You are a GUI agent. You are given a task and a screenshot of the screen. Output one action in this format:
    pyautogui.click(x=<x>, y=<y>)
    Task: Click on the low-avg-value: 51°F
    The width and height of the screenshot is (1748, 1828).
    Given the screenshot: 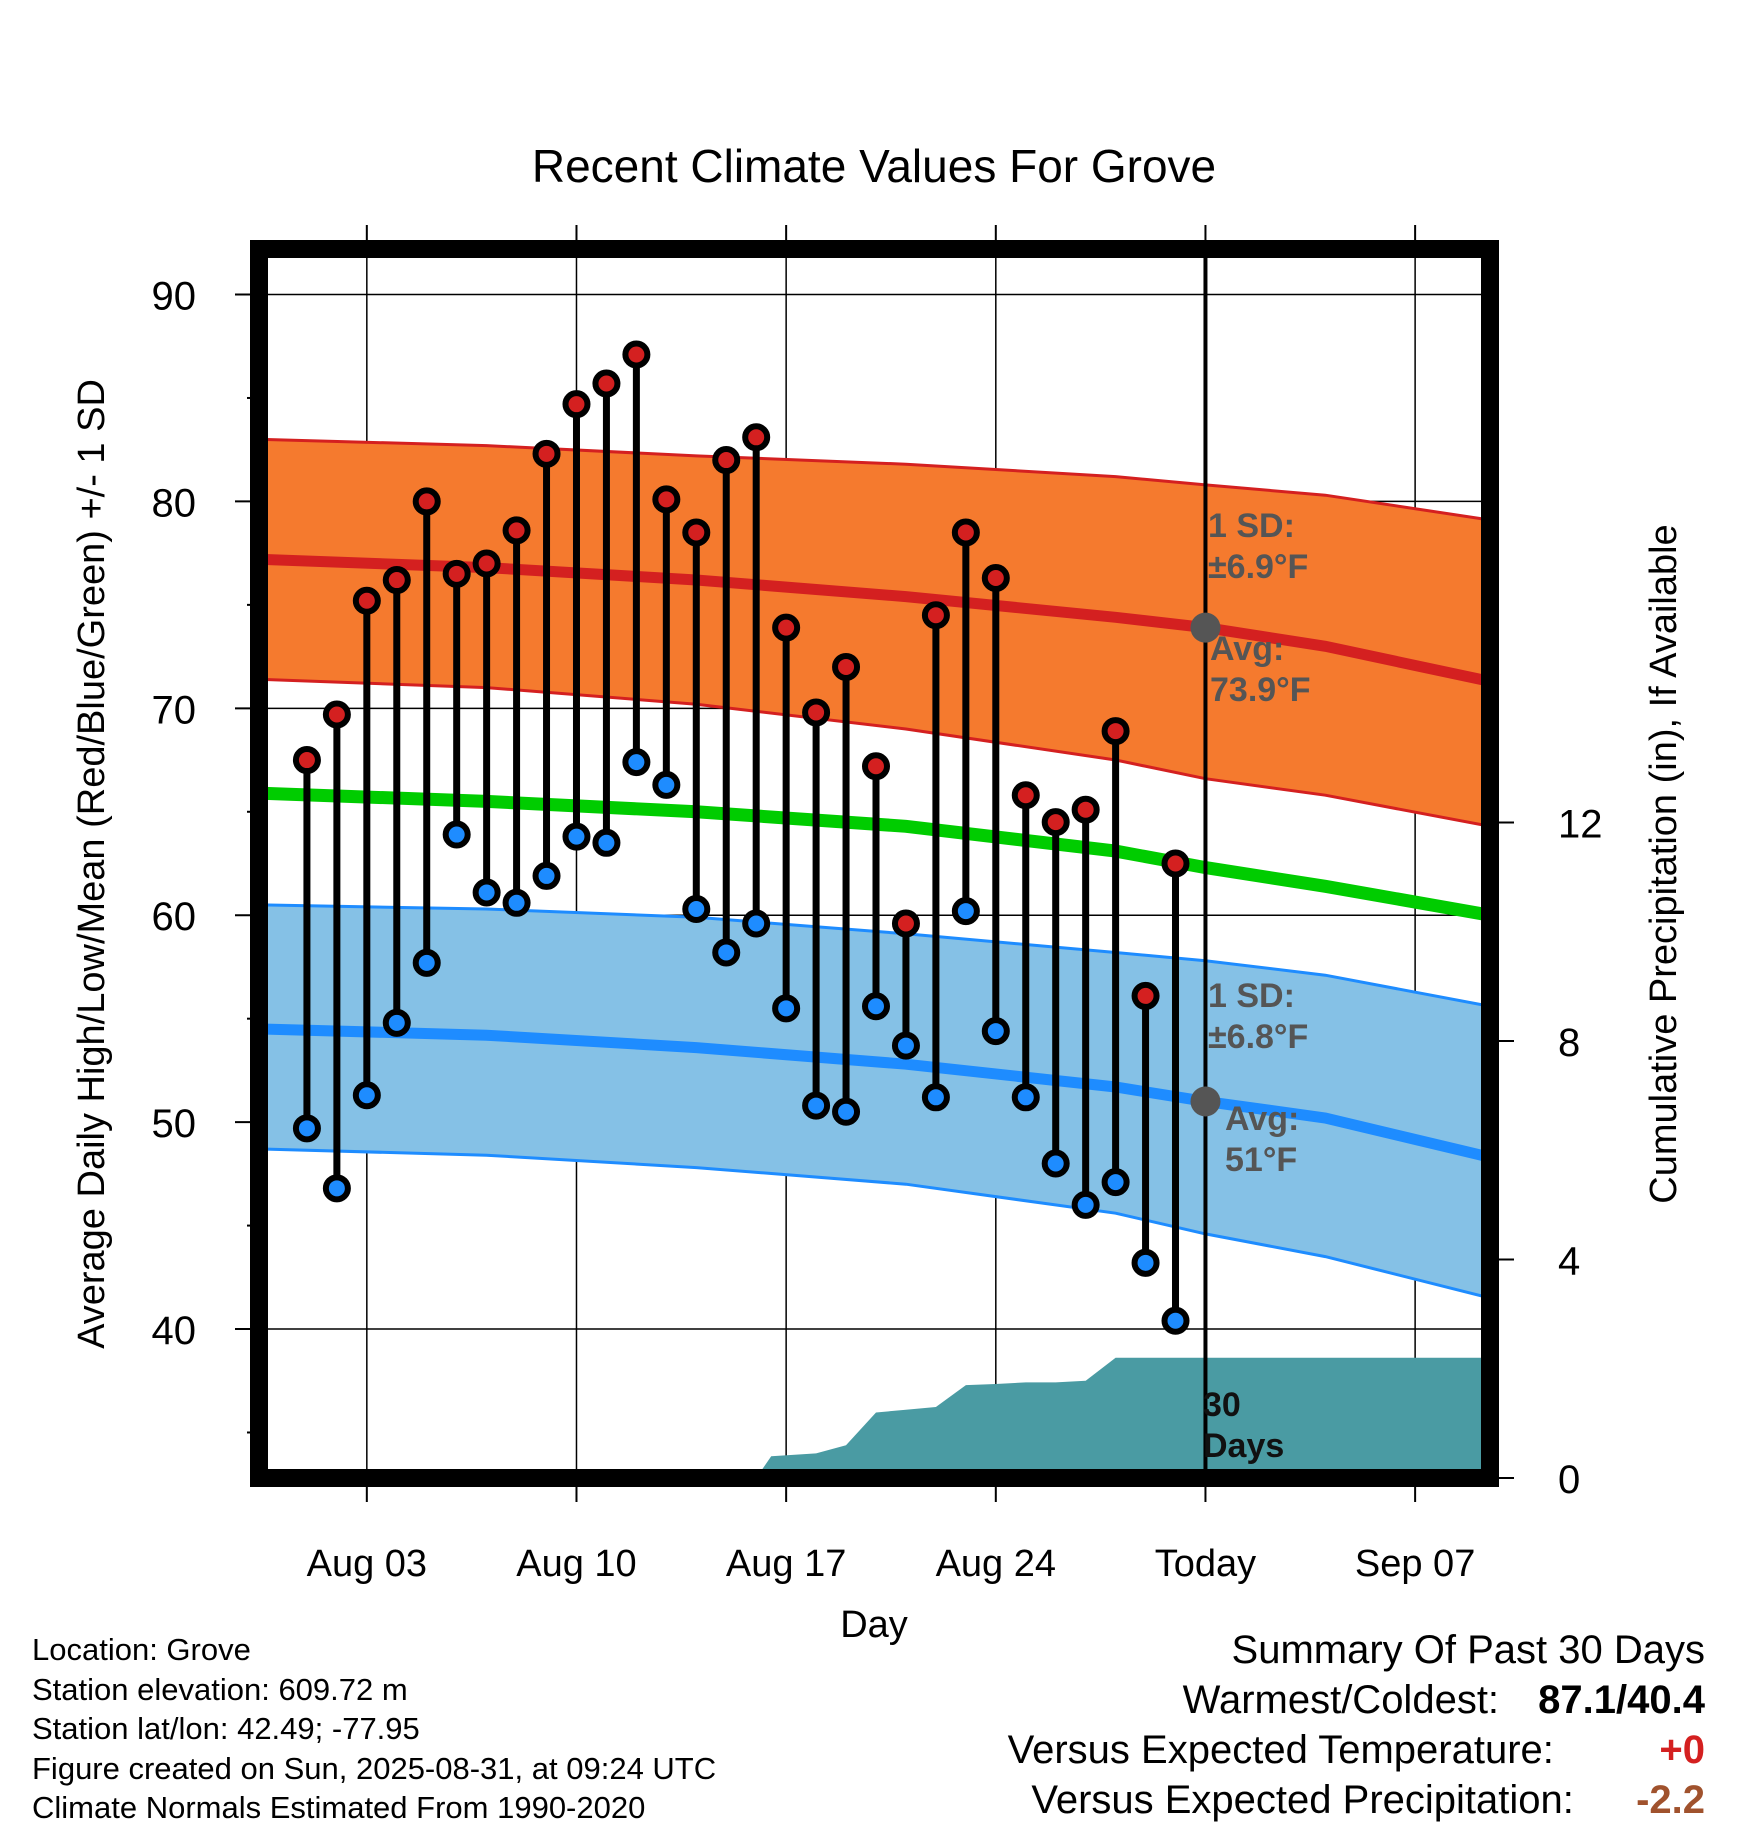 What is the action you would take?
    pyautogui.click(x=1261, y=1160)
    